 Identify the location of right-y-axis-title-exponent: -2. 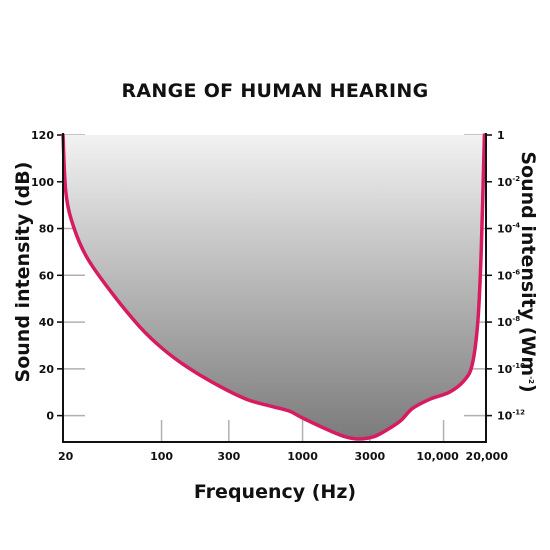
(531, 380).